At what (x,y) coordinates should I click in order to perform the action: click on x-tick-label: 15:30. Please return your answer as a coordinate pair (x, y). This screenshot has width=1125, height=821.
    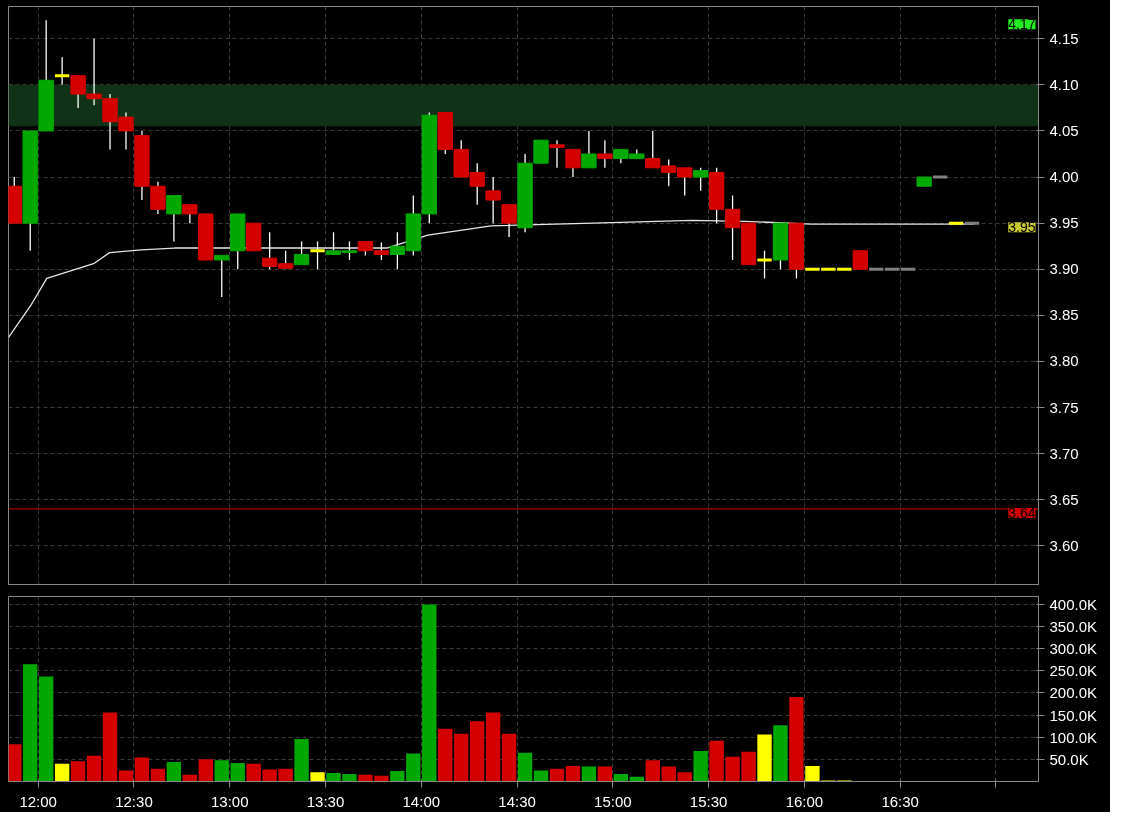
    Looking at the image, I should click on (708, 801).